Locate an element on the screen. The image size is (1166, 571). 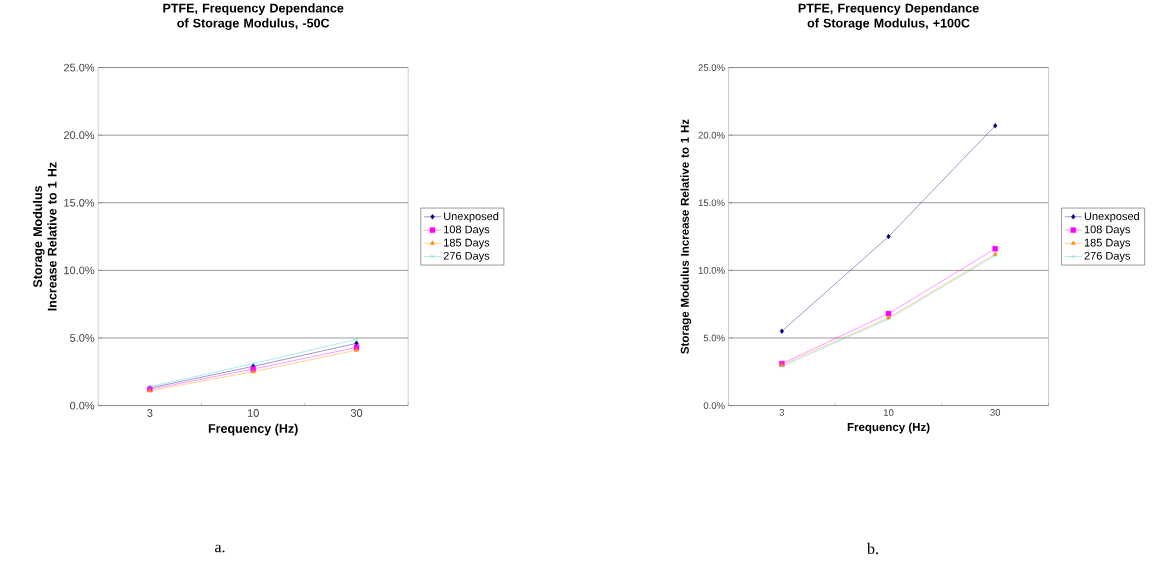
text: a. is located at coordinates (220, 548).